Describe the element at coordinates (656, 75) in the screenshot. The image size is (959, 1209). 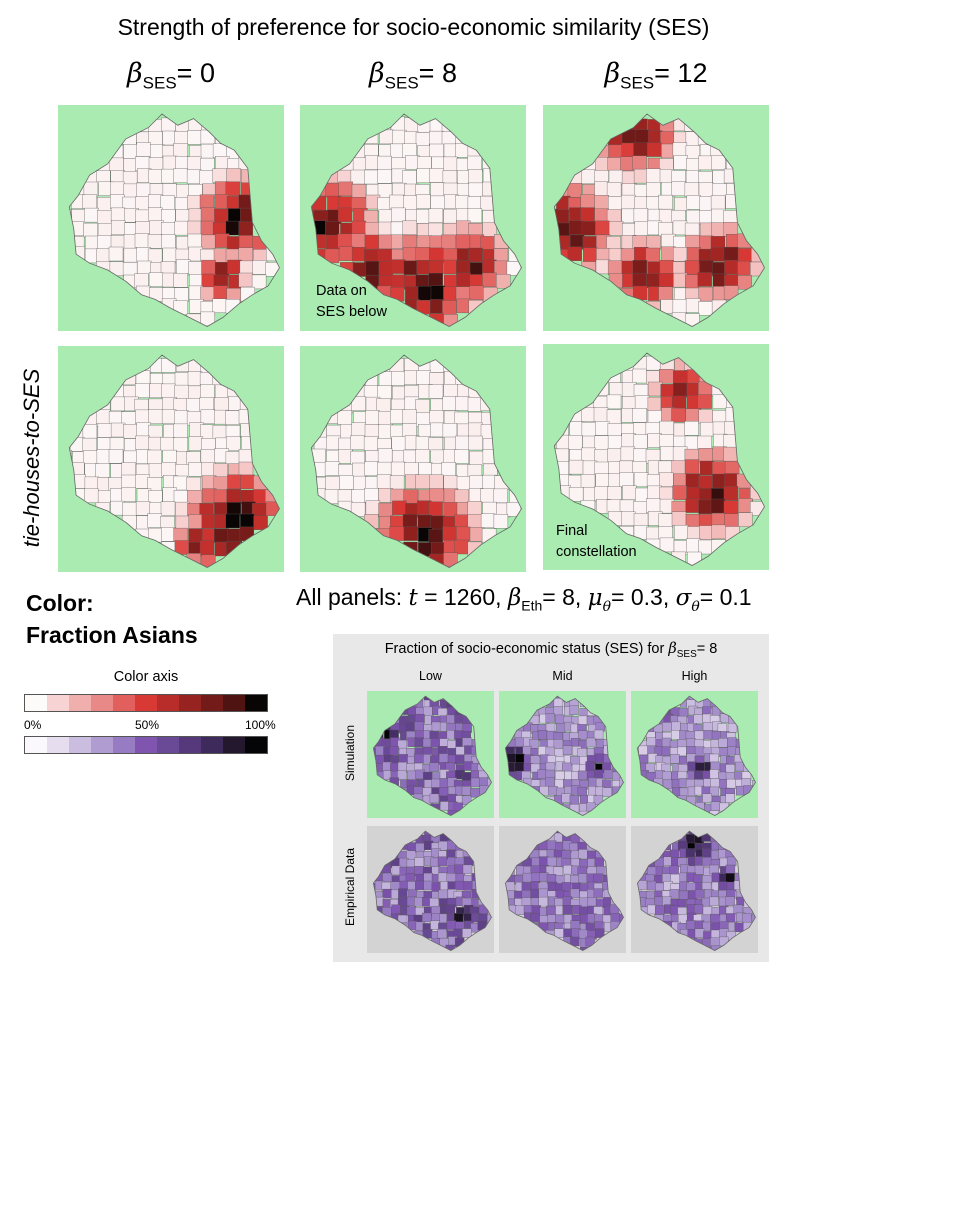
I see `column-header-ses-12: βSES= 12` at that location.